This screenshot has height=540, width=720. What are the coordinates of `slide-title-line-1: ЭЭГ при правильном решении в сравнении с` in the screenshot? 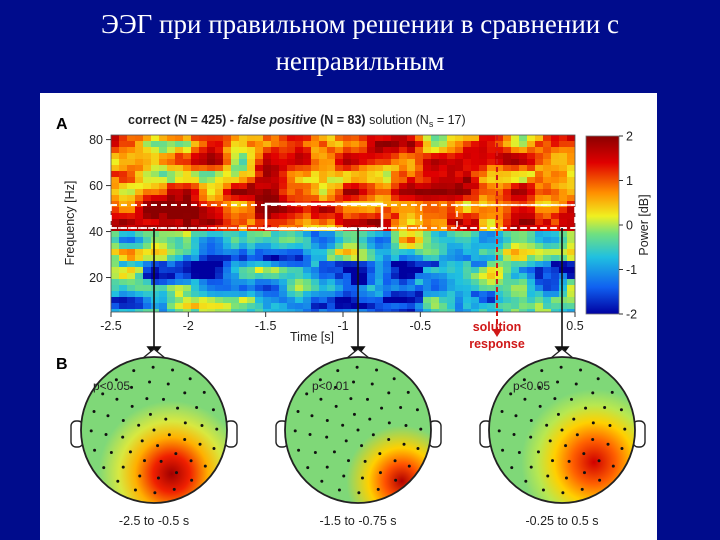 It's located at (360, 24).